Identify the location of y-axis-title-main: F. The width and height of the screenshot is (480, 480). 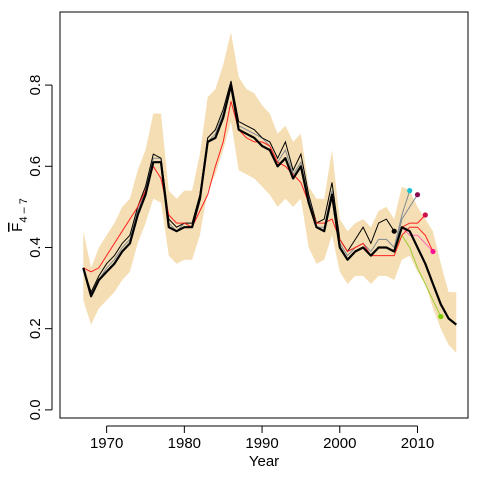
(17, 227).